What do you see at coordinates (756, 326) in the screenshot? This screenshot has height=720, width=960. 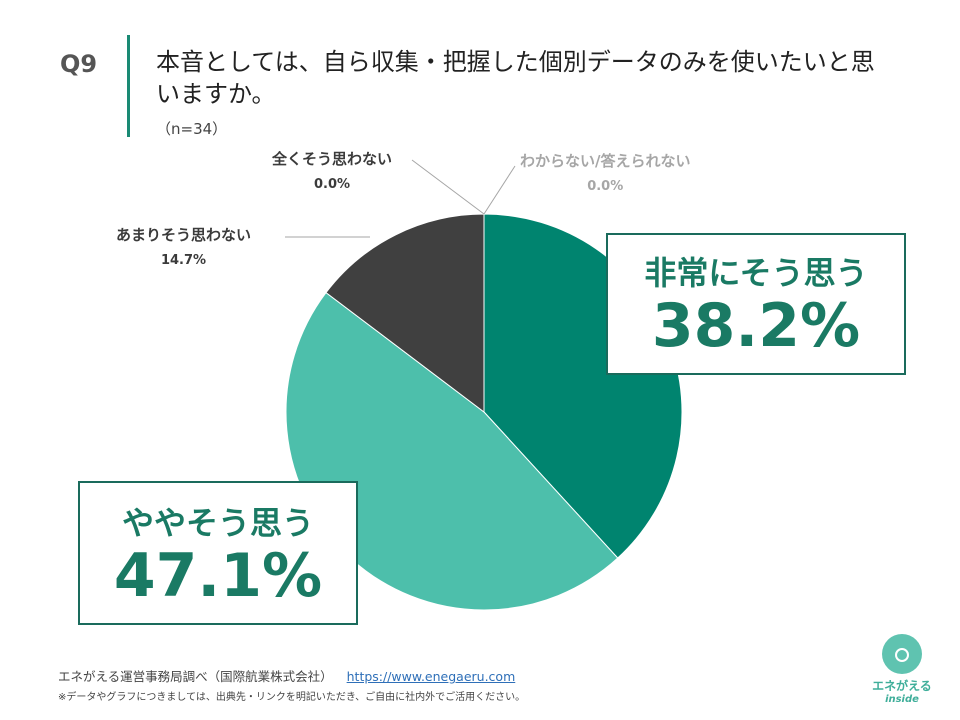 I see `callout-hijou-pct: 38.2%` at bounding box center [756, 326].